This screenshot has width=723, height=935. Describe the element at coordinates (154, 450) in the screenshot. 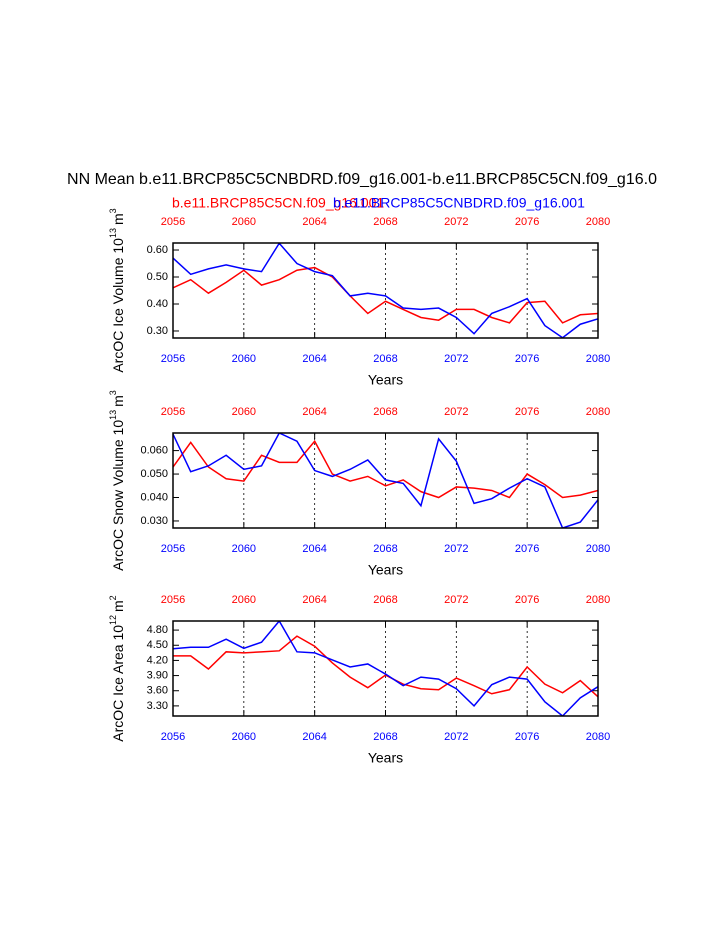

I see `y-tick-label: 0.060` at that location.